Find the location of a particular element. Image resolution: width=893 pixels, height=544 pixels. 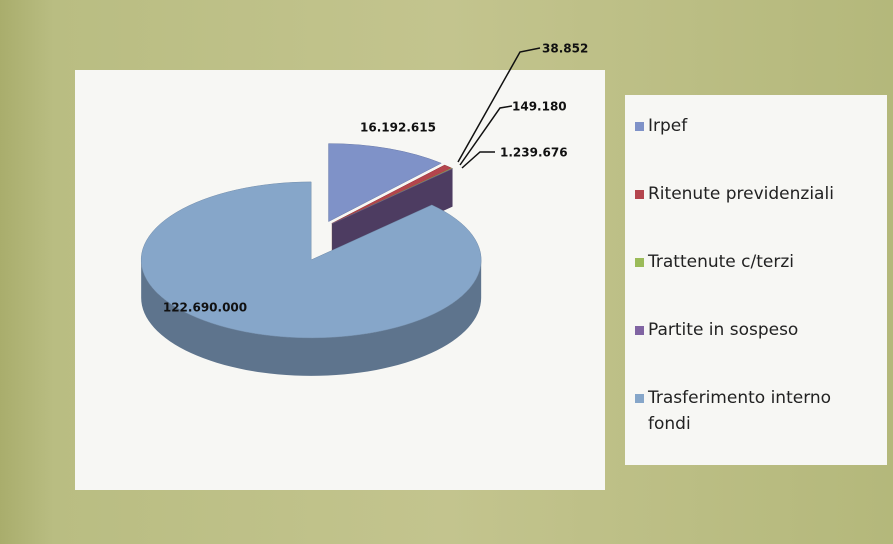

legend-entry: Partite in sospeso is located at coordinates (757, 330).